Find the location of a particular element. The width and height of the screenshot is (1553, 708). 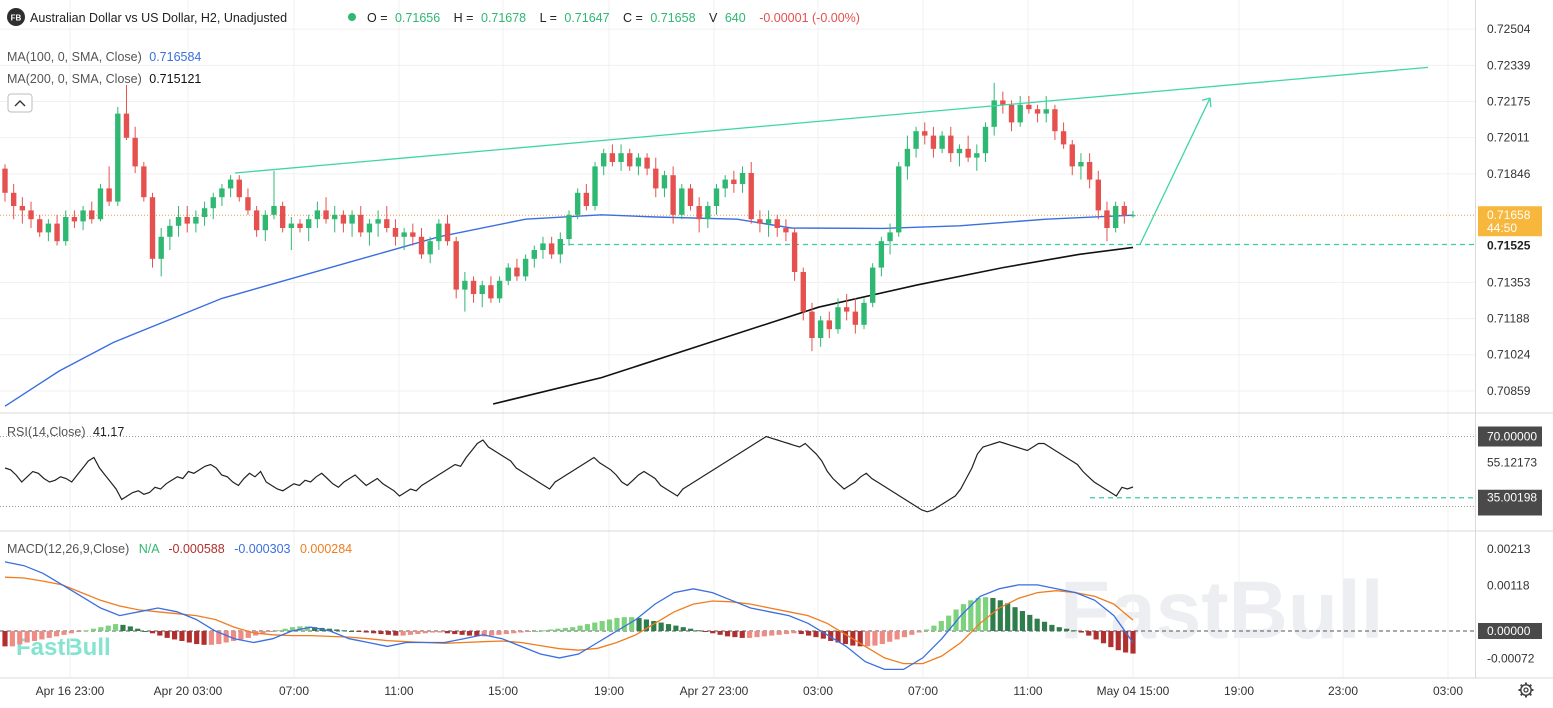

price-axis-label: 0.71353 is located at coordinates (1509, 282).